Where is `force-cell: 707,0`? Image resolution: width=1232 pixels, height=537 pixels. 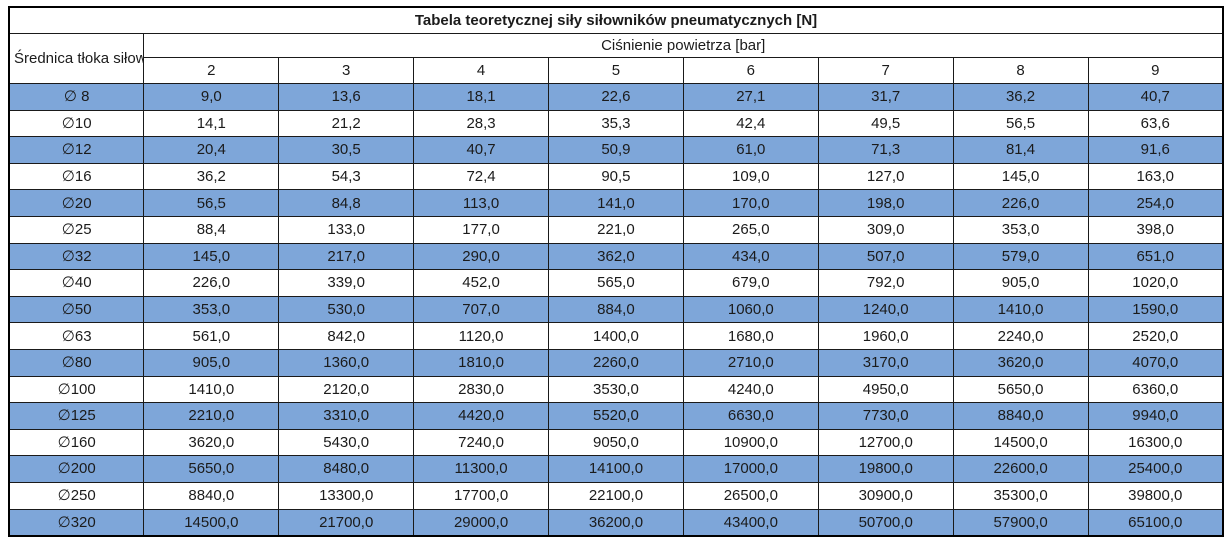 force-cell: 707,0 is located at coordinates (481, 309).